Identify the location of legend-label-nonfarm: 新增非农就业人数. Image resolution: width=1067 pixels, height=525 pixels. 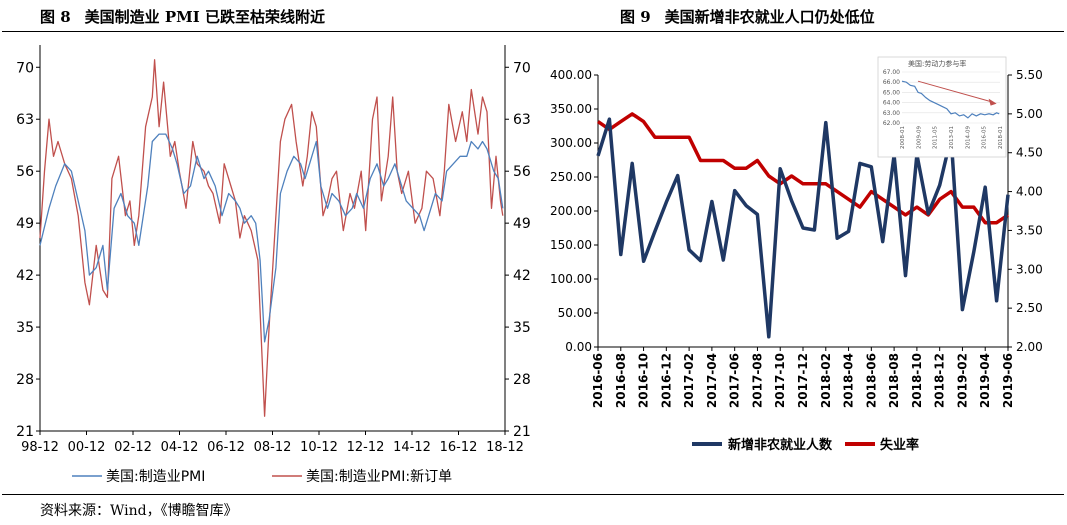
(780, 445).